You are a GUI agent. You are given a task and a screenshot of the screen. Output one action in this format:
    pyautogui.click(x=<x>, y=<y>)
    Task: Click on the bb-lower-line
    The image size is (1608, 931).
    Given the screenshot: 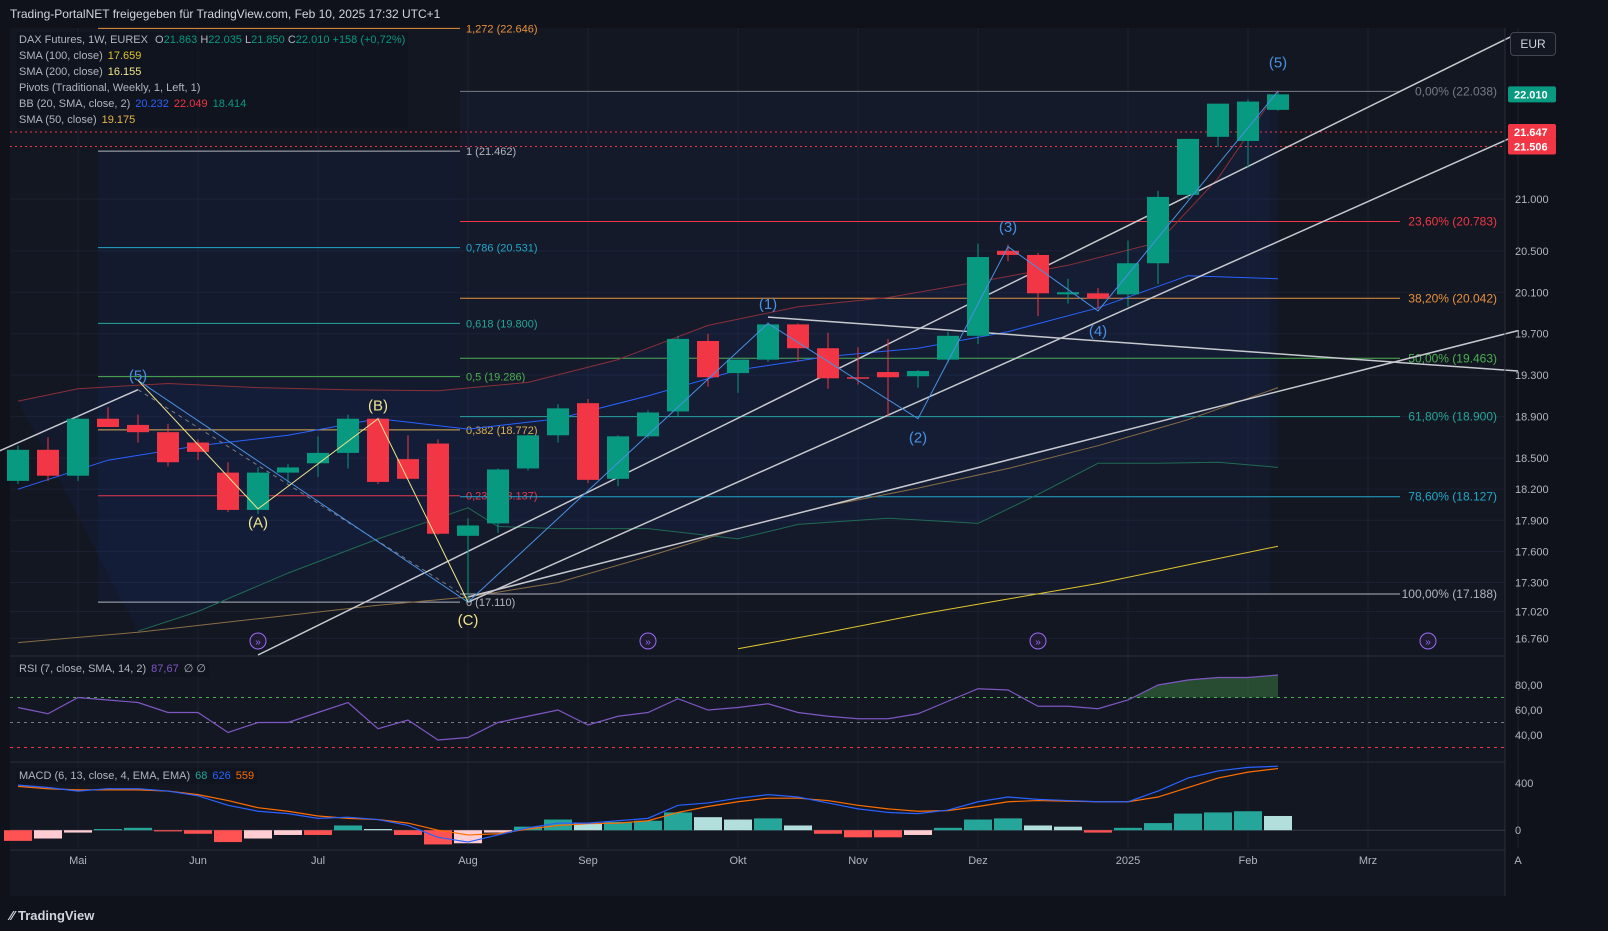 What is the action you would take?
    pyautogui.click(x=708, y=546)
    